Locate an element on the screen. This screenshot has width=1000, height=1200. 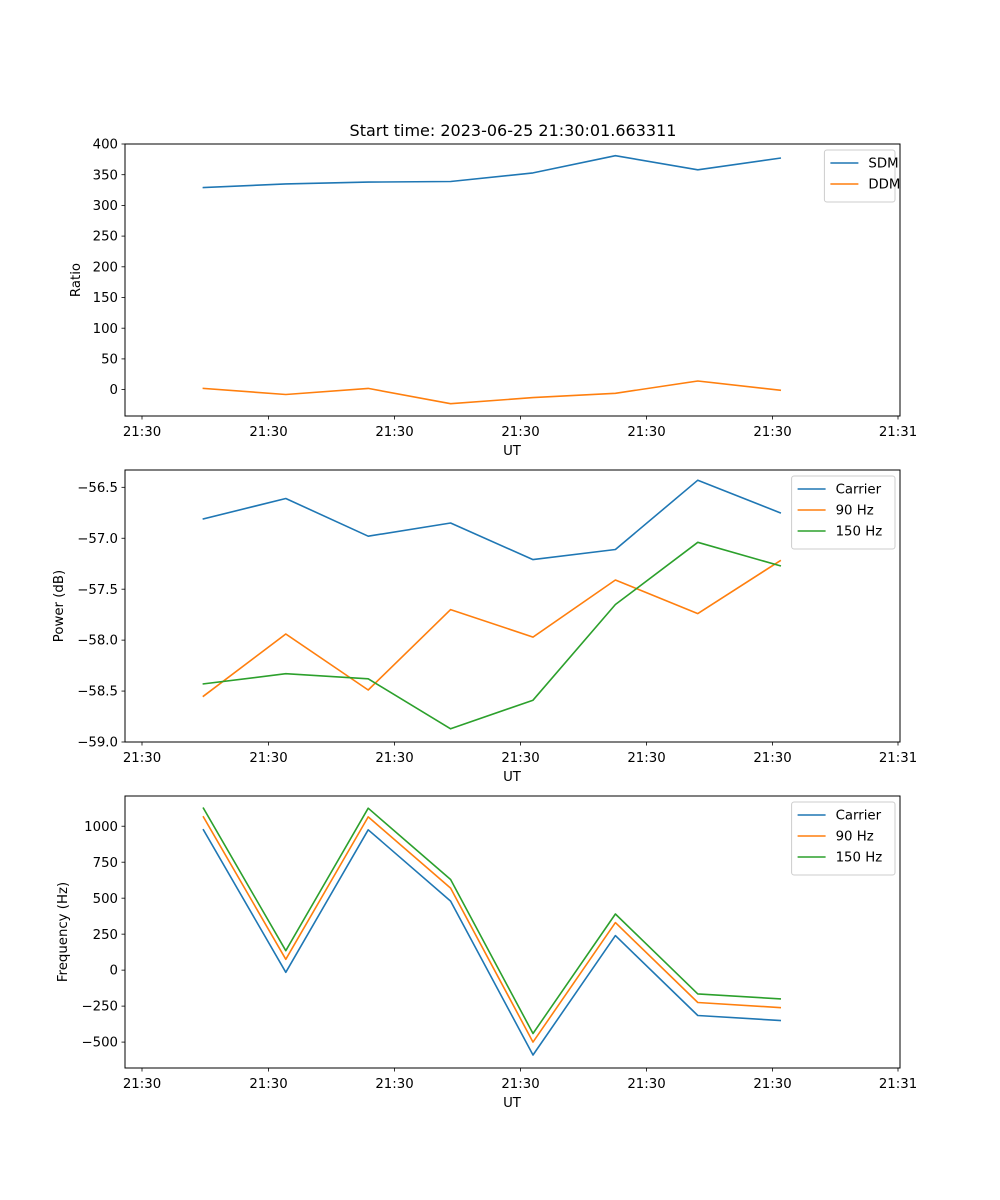
ratio-ytick-label: 50 is located at coordinates (109, 359).